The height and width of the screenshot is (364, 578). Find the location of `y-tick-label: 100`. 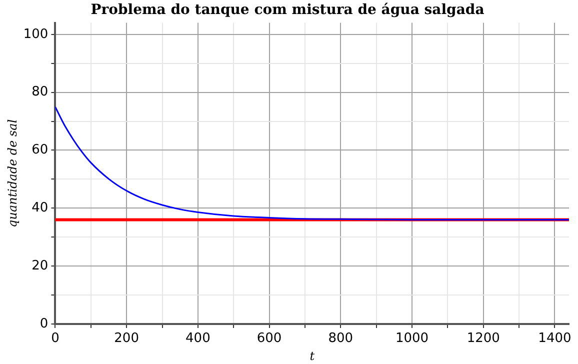

y-tick-label: 100 is located at coordinates (35, 34).